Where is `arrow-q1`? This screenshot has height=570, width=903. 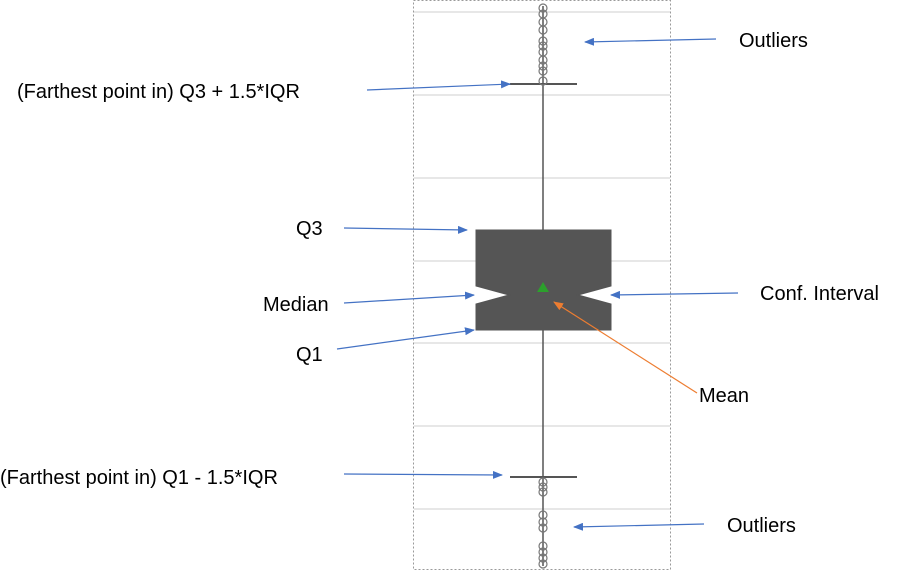 arrow-q1 is located at coordinates (405, 338).